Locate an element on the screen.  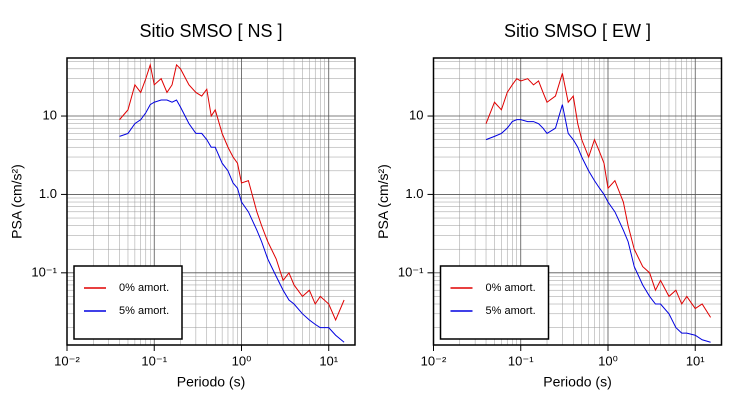
chart-title: Sitio SMSO [ EW ] is located at coordinates (577, 31).